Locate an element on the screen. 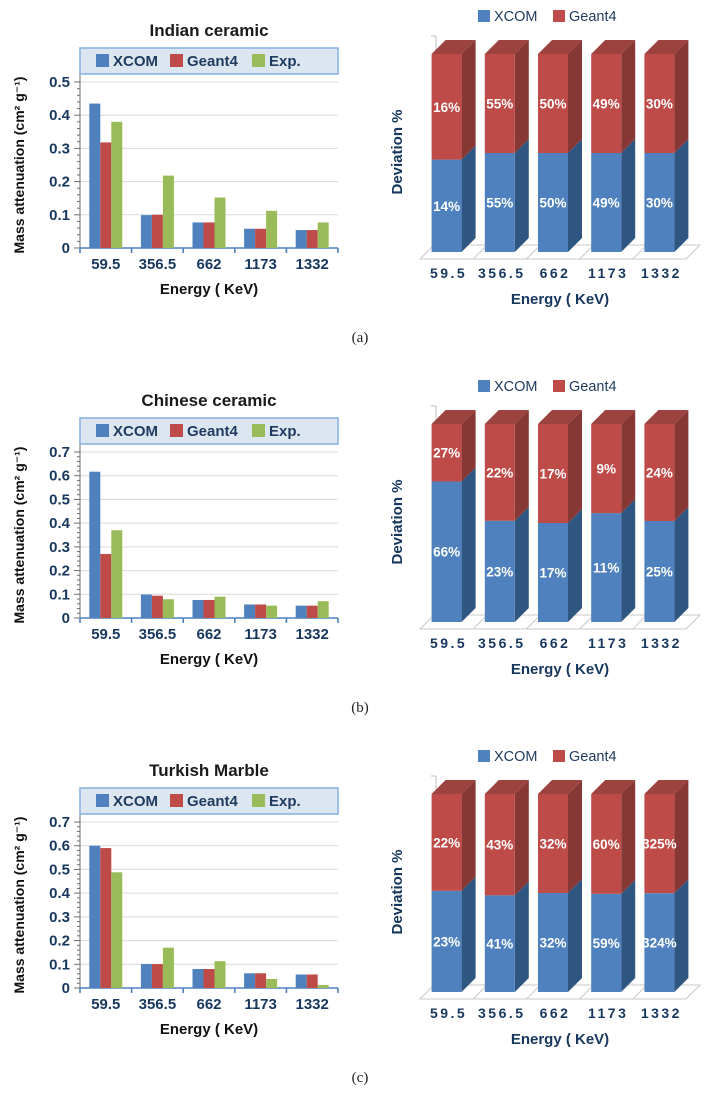  bar-label-xcom: 324% is located at coordinates (659, 943).